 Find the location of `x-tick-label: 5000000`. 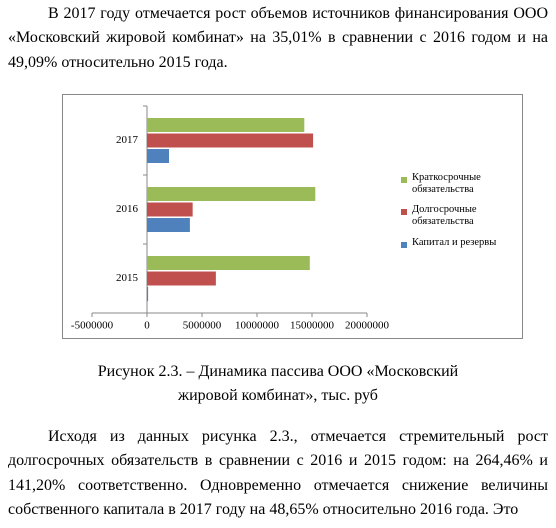

x-tick-label: 5000000 is located at coordinates (202, 326).